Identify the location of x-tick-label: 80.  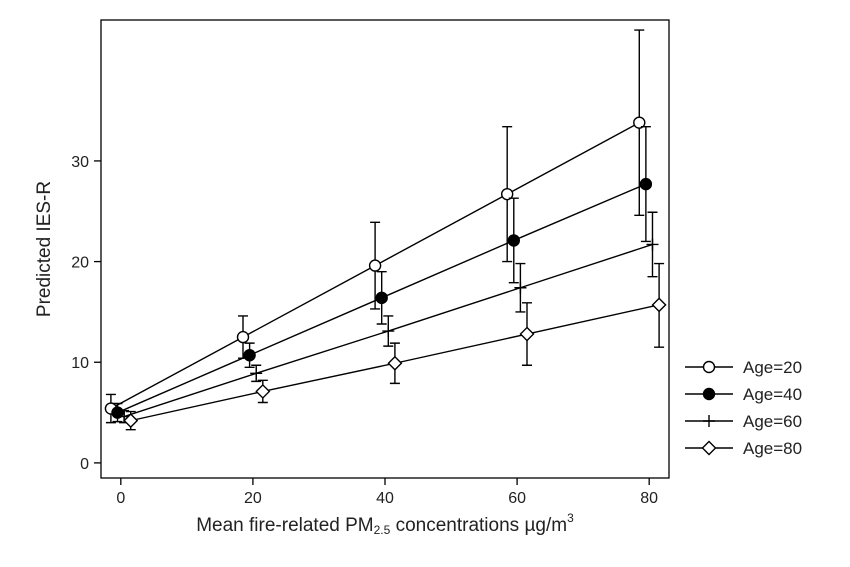
(649, 498).